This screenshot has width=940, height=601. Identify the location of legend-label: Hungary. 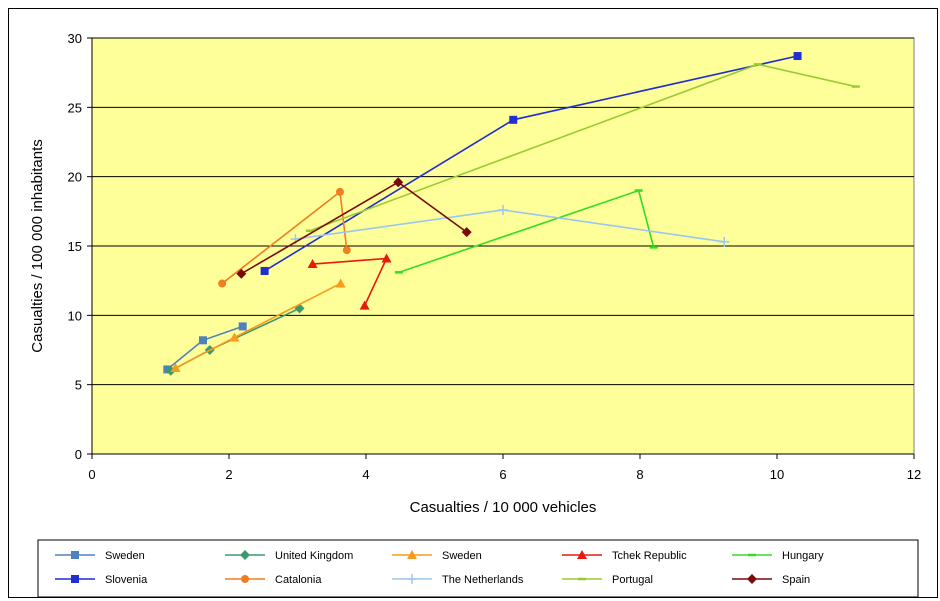
(803, 556).